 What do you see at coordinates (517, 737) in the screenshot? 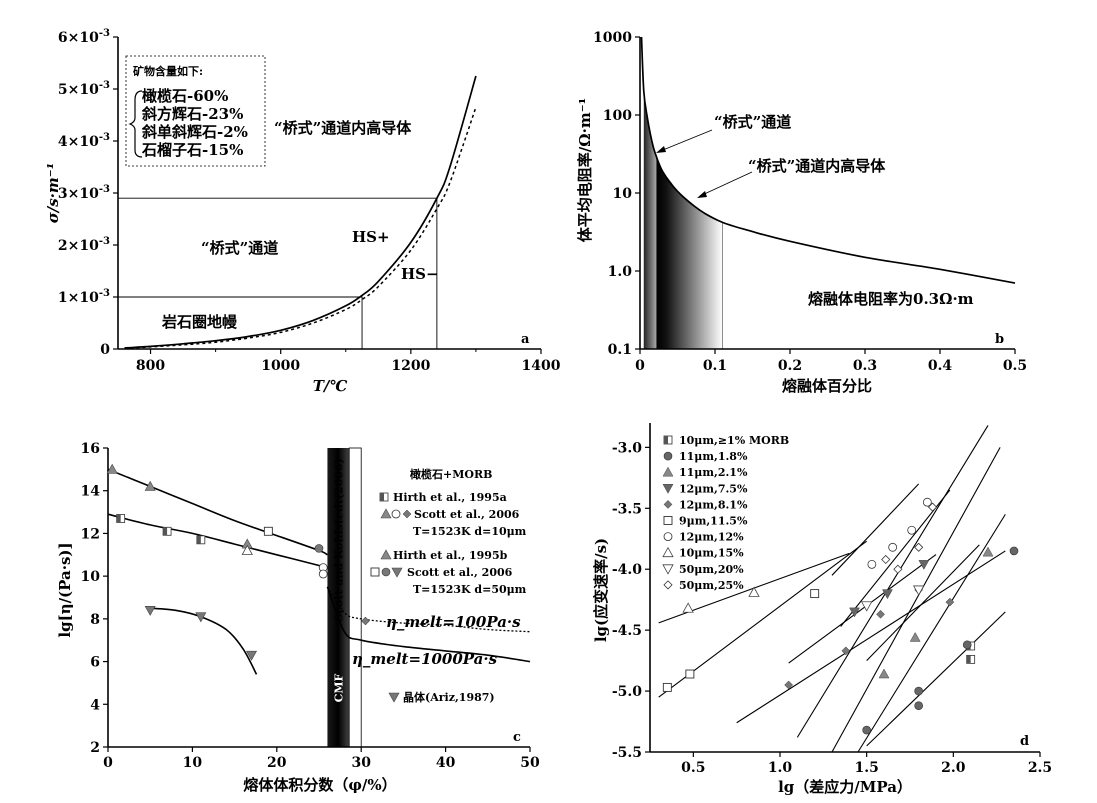
I see `panel-label-c: c` at bounding box center [517, 737].